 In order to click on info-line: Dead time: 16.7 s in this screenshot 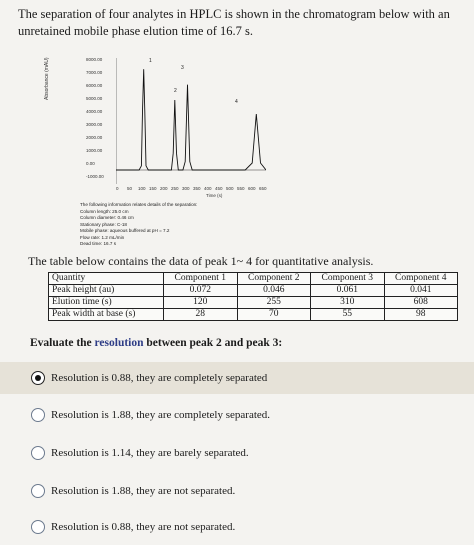, I will do `click(98, 243)`.